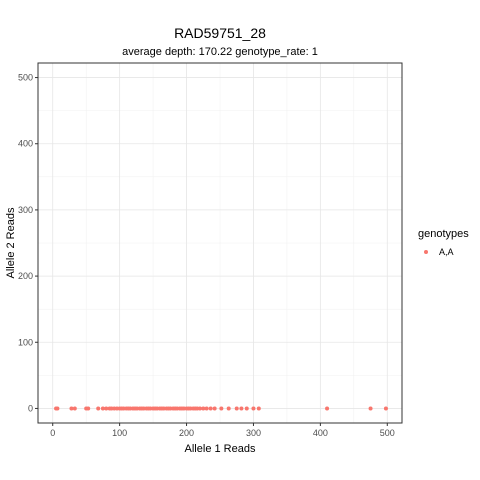 The image size is (480, 480). I want to click on x-tick-label: 0, so click(52, 433).